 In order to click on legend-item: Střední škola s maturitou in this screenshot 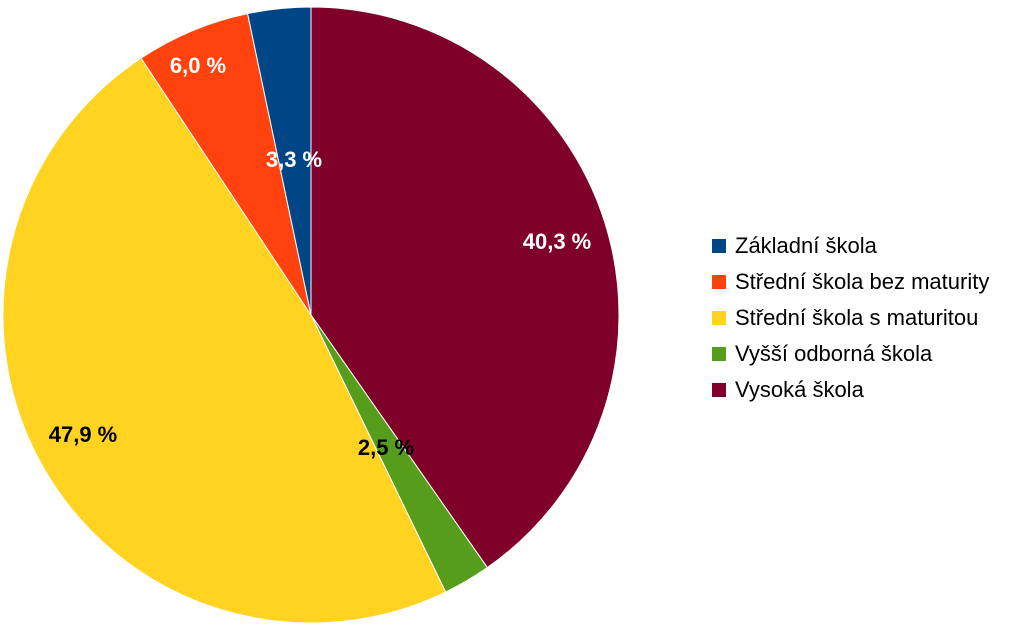, I will do `click(867, 318)`.